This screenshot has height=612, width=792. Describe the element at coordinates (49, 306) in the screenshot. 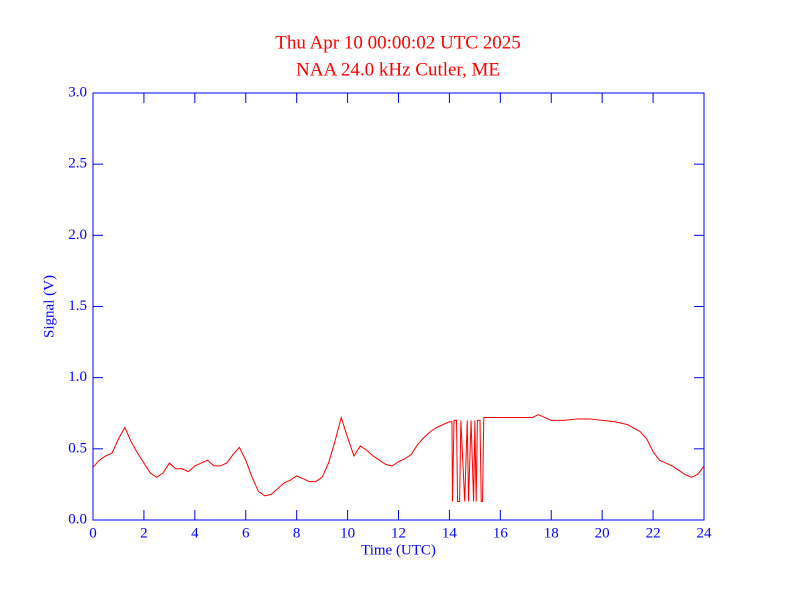

I see `y-axis-label: Signal (V)` at that location.